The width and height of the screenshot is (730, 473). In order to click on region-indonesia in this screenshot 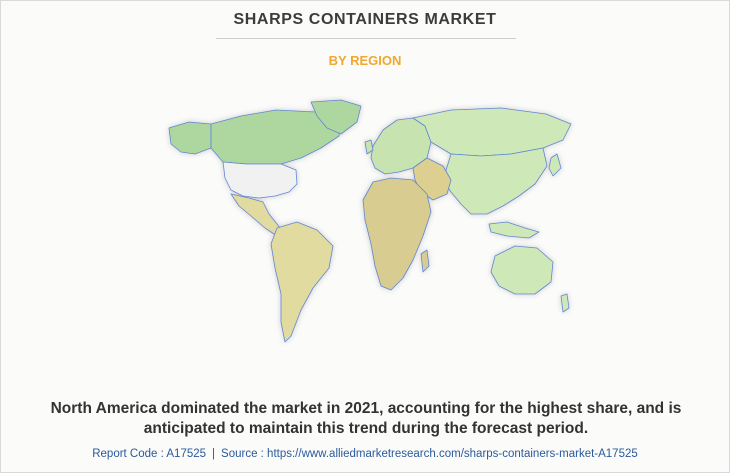, I will do `click(514, 230)`.